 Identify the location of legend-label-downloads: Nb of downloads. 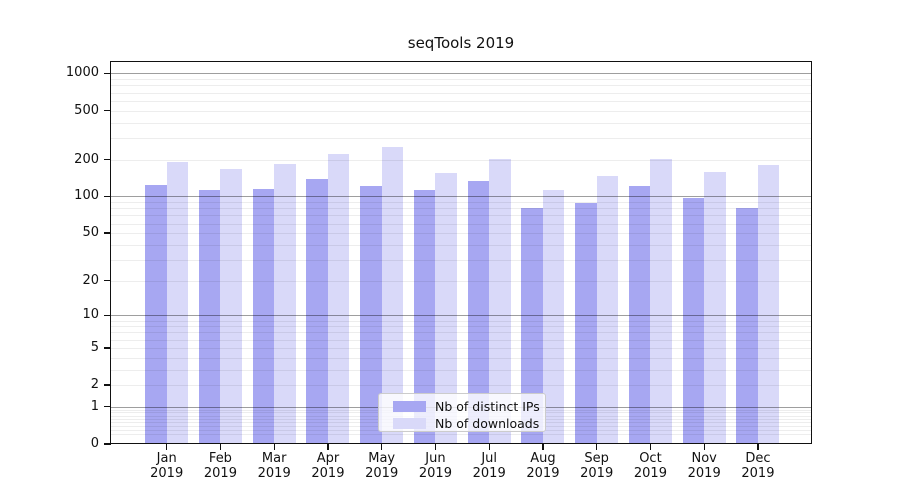
(487, 423).